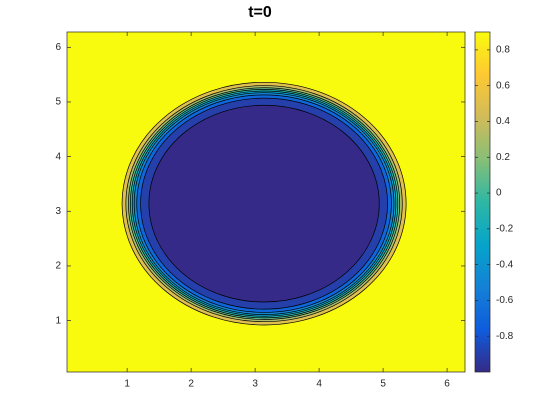  What do you see at coordinates (503, 85) in the screenshot?
I see `colorbar-tick-label: 0.6` at bounding box center [503, 85].